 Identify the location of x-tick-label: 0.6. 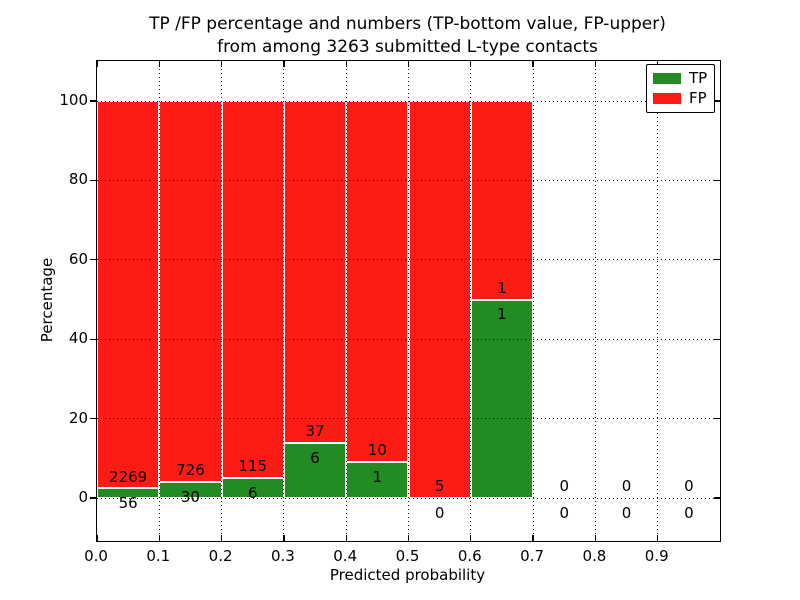
(469, 556).